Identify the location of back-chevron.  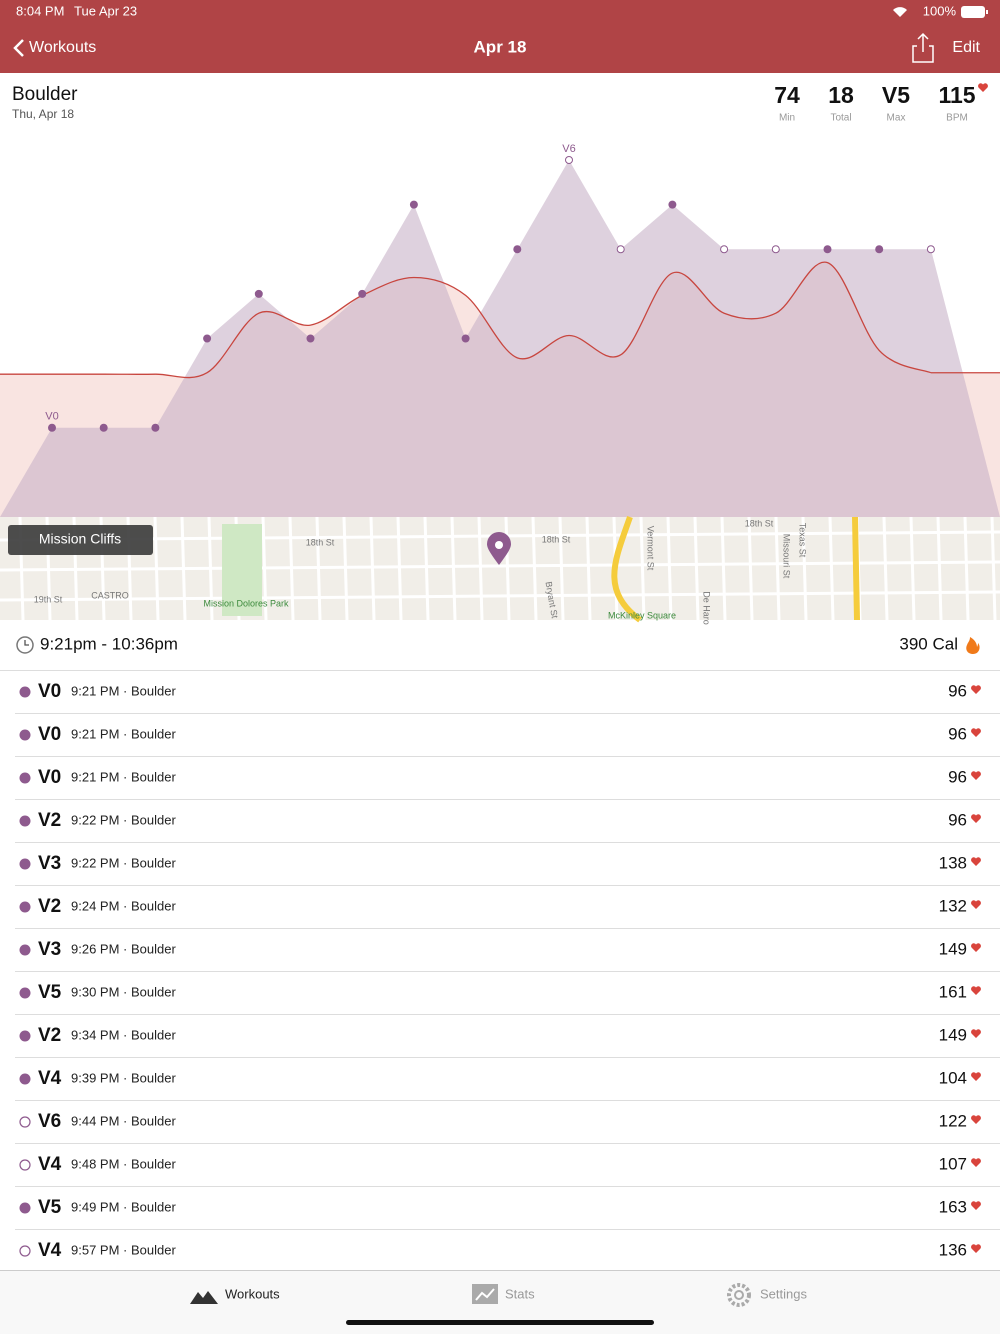
(18, 48).